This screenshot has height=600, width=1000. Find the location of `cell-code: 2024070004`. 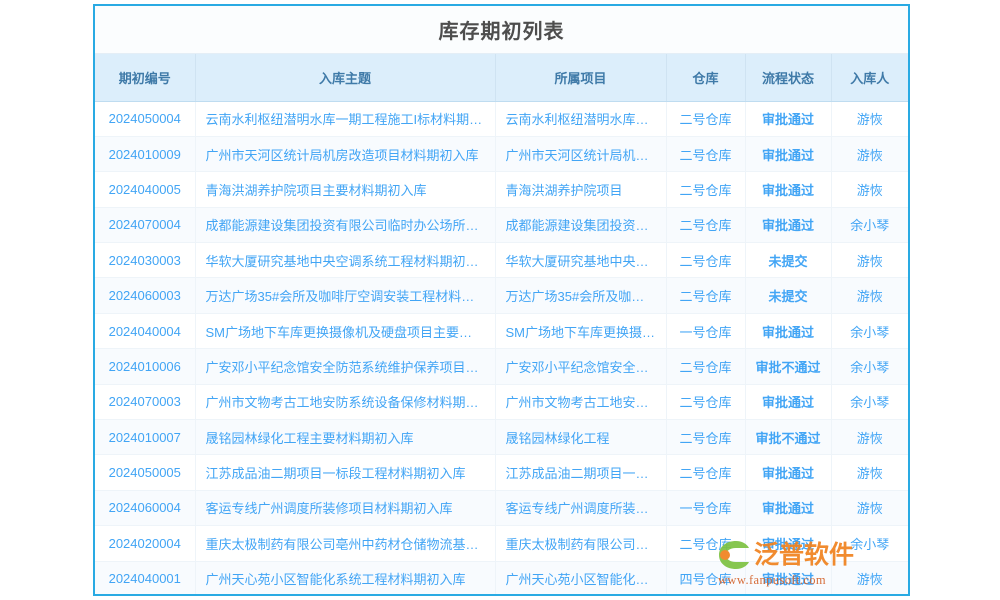

cell-code: 2024070004 is located at coordinates (145, 225).